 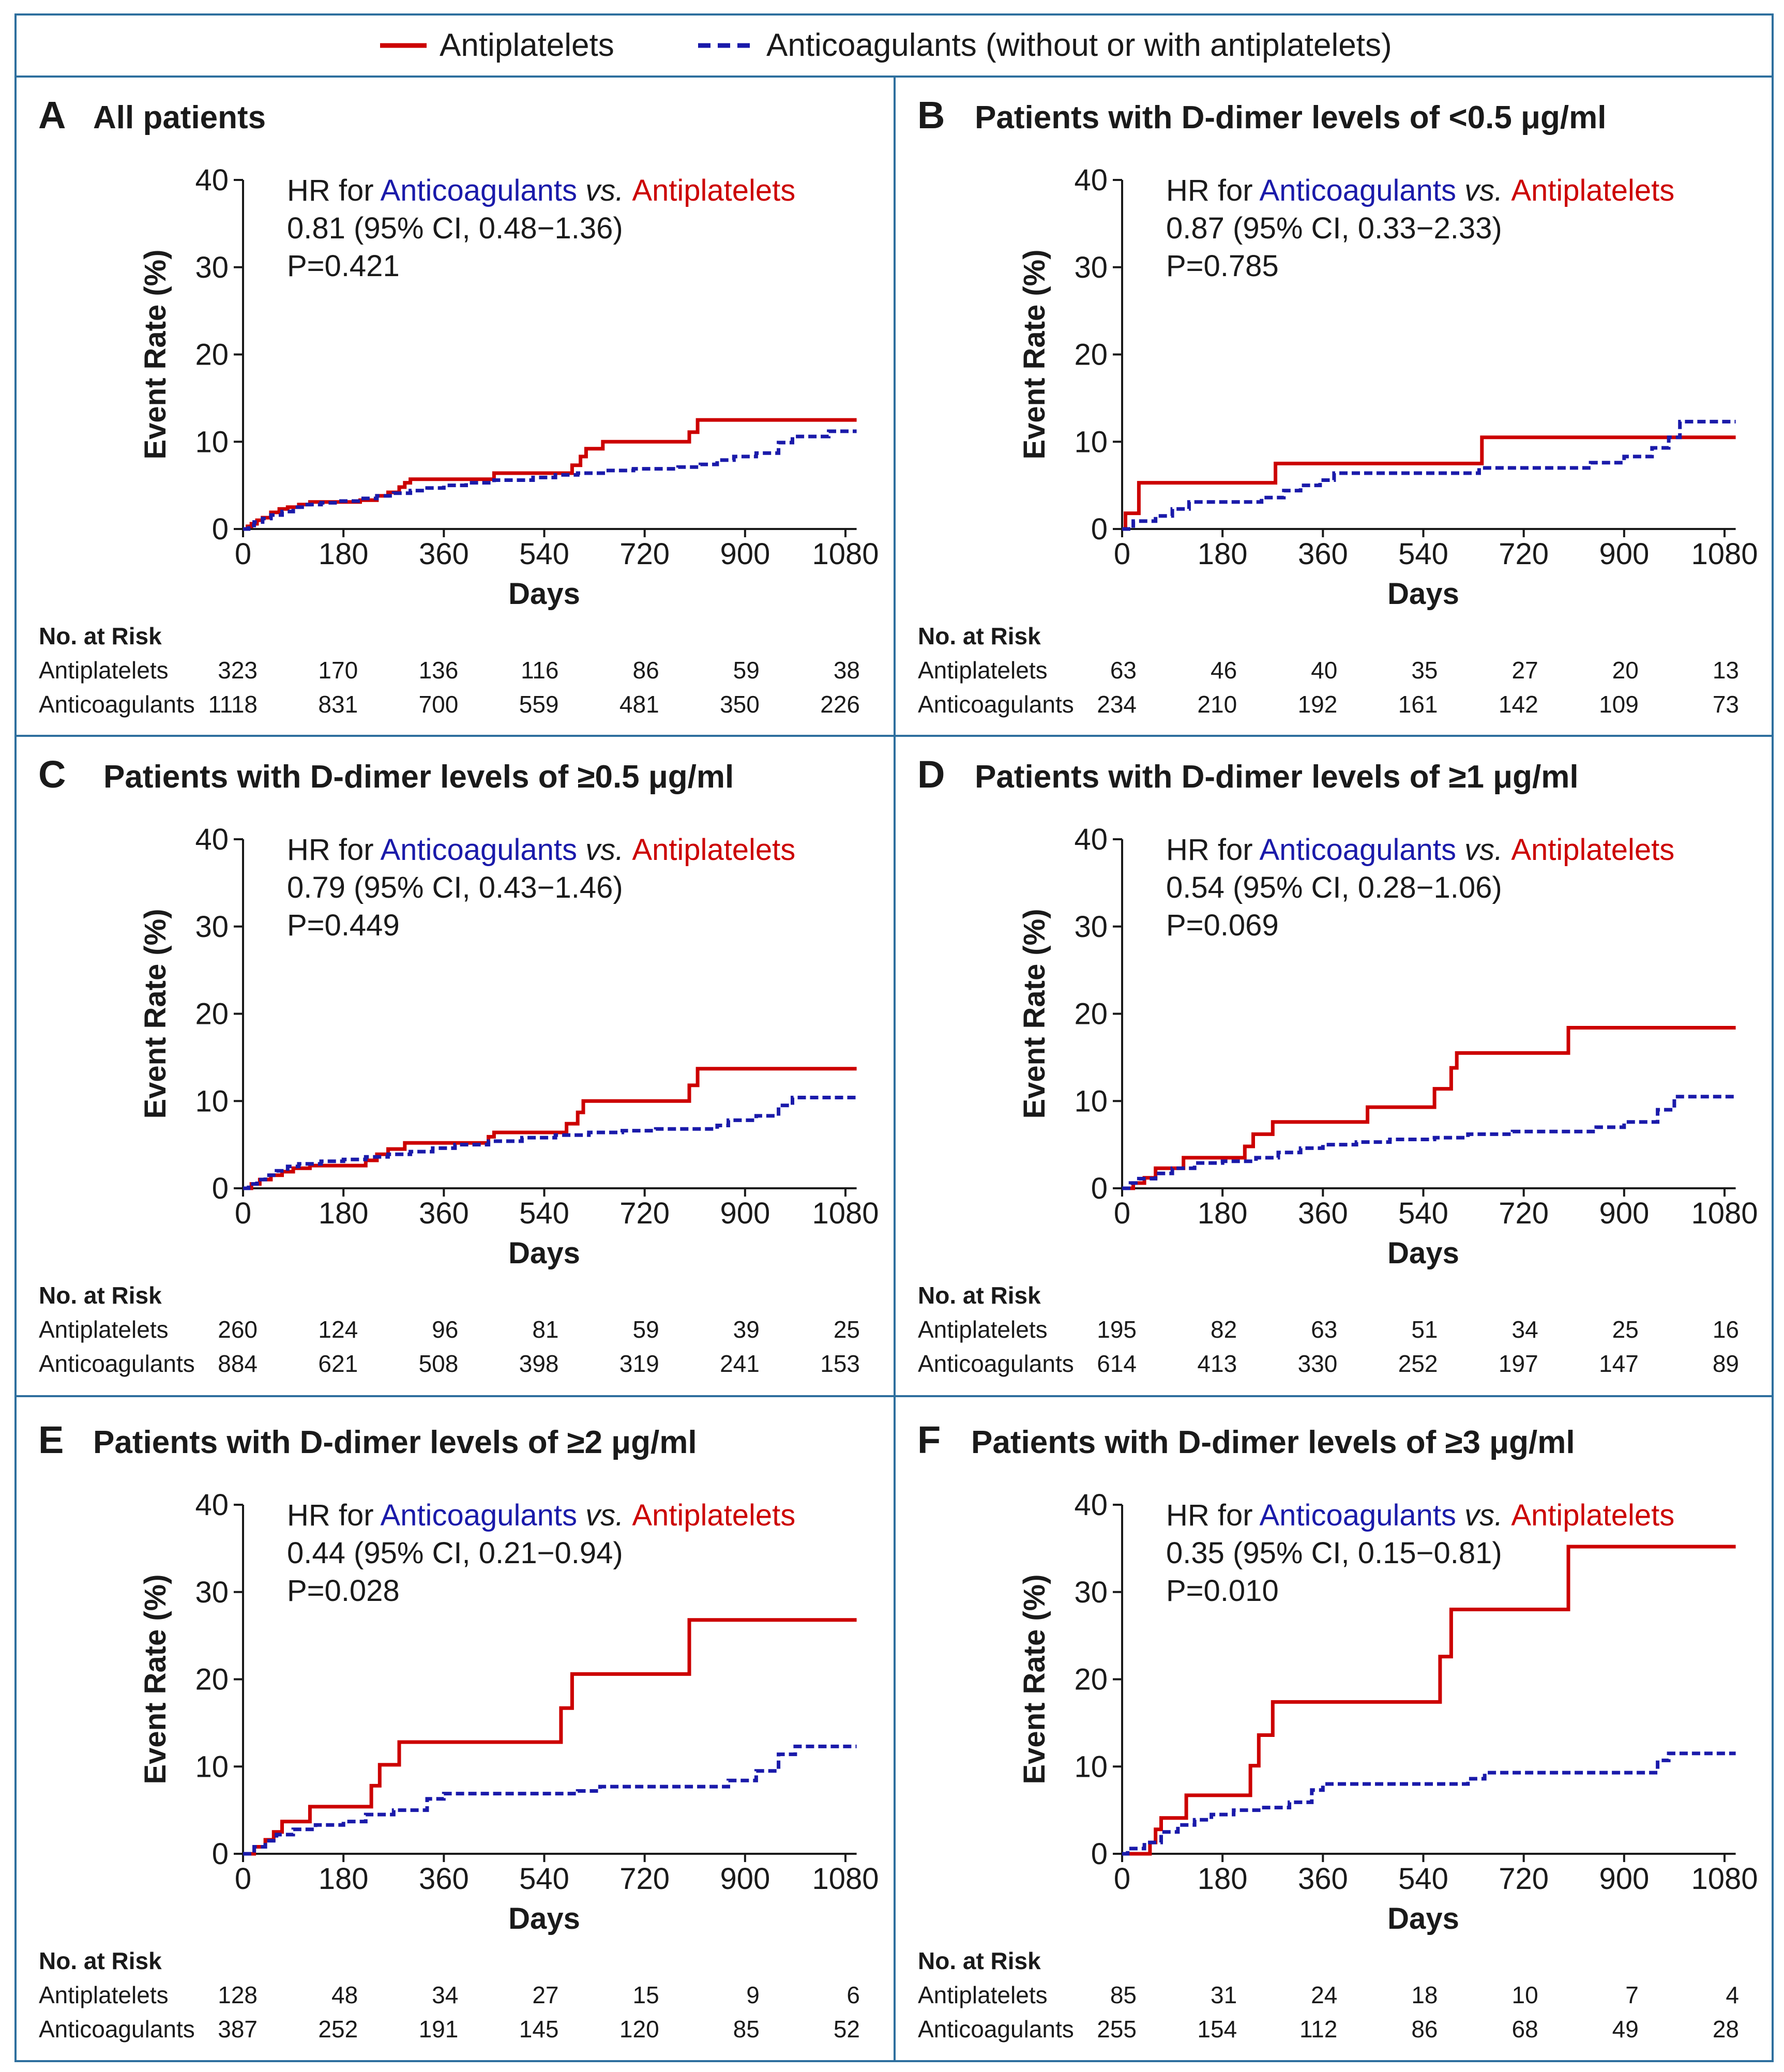 I want to click on panel-letter: E, so click(x=51, y=1439).